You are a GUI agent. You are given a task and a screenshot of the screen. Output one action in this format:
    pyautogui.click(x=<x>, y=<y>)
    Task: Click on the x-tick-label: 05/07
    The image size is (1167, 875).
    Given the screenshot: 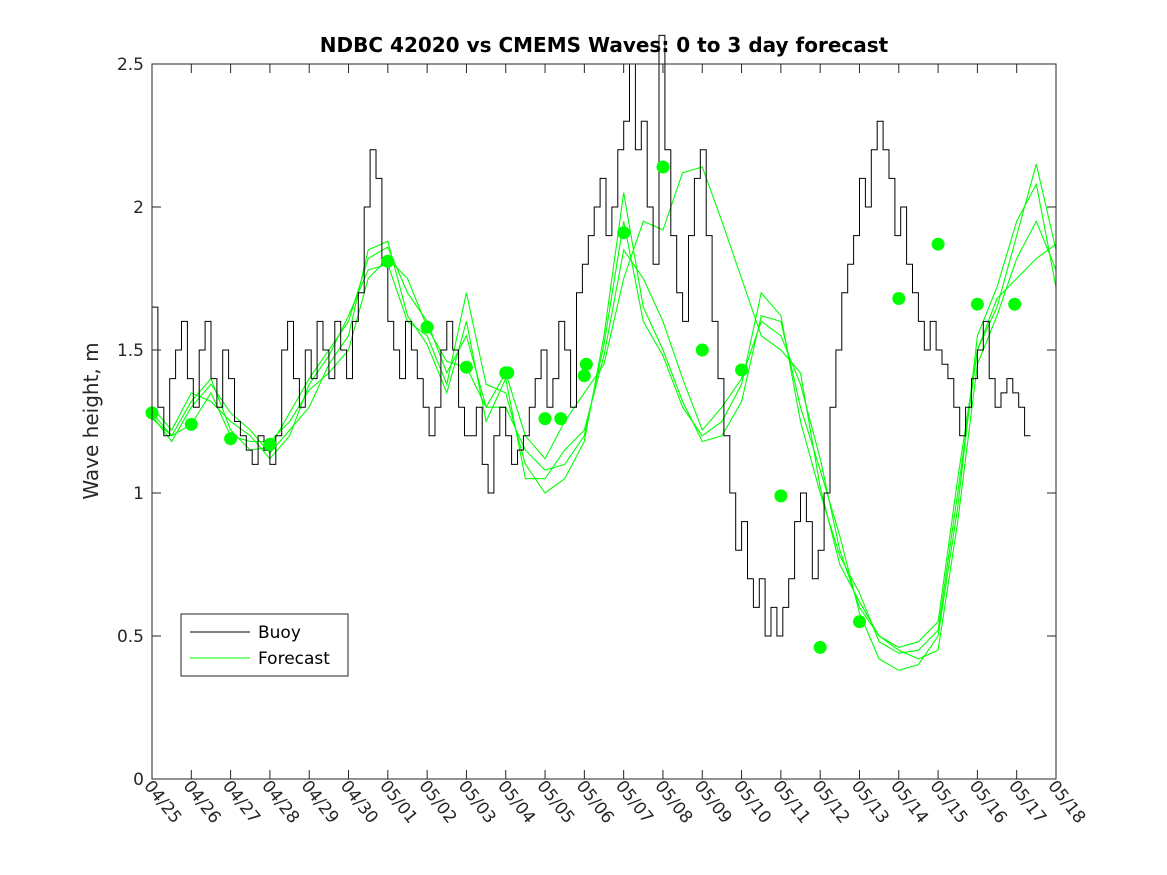 What is the action you would take?
    pyautogui.click(x=634, y=802)
    